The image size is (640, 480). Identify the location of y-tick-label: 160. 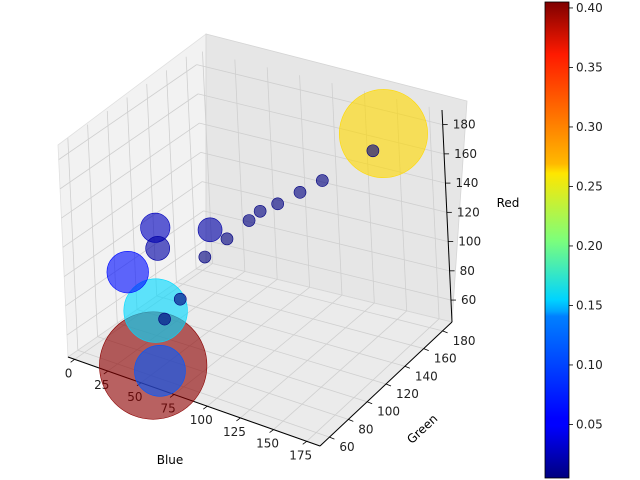
(445, 359).